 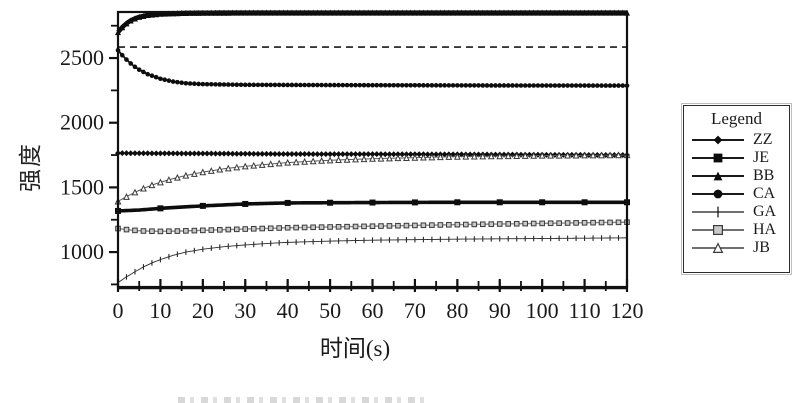 I want to click on legend-square-marker, so click(x=718, y=158).